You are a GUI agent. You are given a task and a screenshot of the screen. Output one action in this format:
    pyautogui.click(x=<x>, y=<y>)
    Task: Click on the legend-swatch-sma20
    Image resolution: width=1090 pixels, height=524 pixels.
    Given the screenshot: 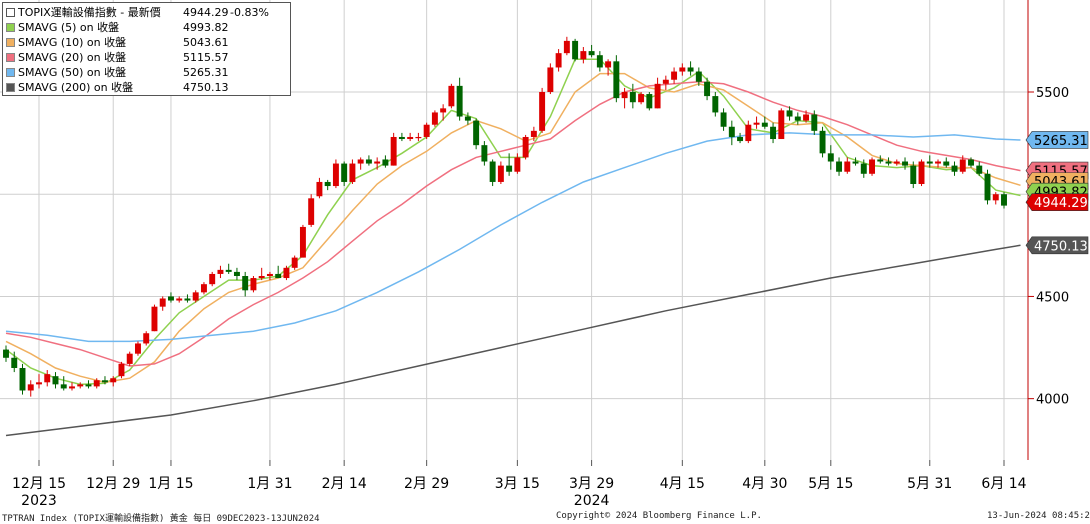 What is the action you would take?
    pyautogui.click(x=10, y=57)
    